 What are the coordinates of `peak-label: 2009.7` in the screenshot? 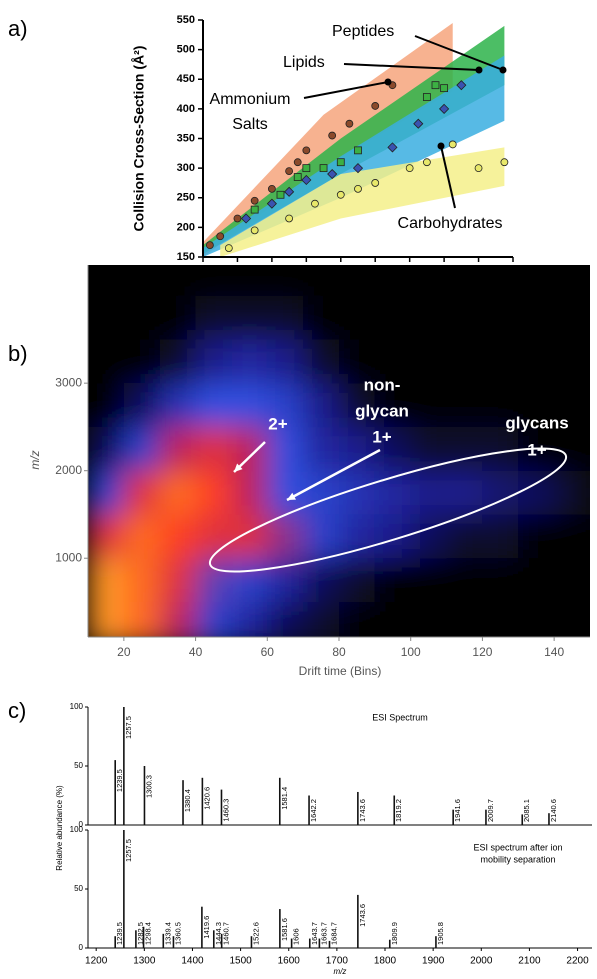 It's located at (490, 810).